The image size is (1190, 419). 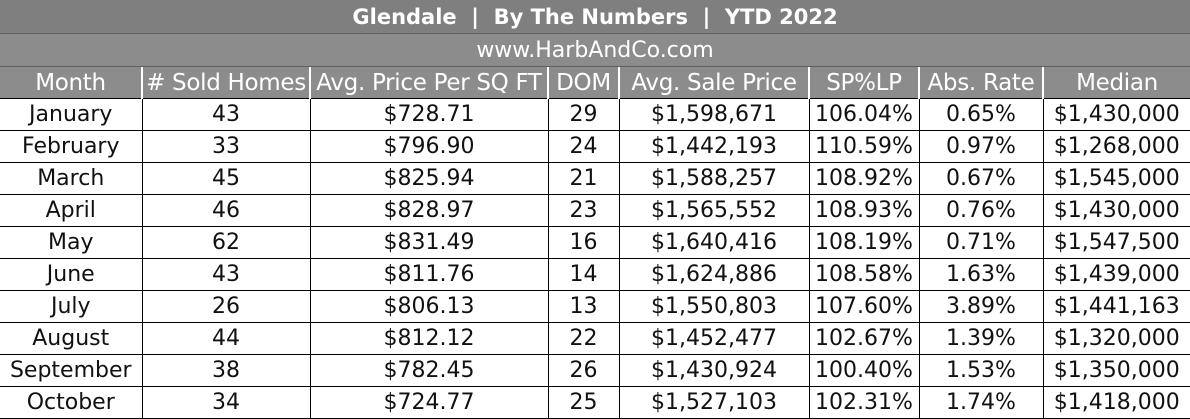 What do you see at coordinates (429, 210) in the screenshot?
I see `cell-price-per-sqft: $828.97` at bounding box center [429, 210].